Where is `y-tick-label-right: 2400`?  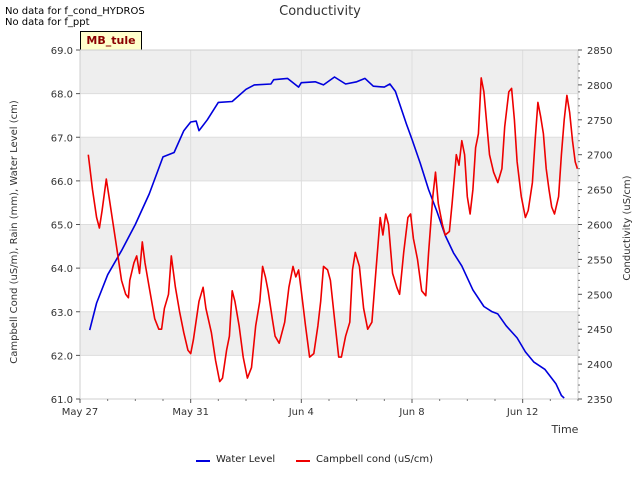 y-tick-label-right: 2400 is located at coordinates (599, 365).